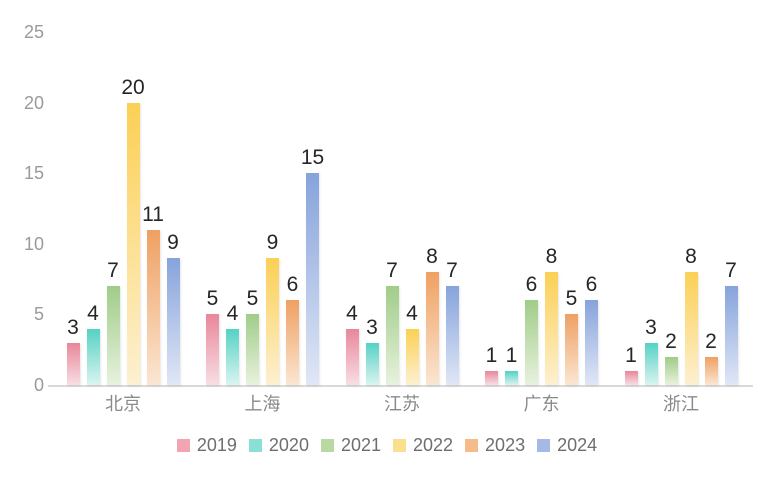 The image size is (774, 480). Describe the element at coordinates (360, 445) in the screenshot. I see `legend-label: 2021` at that location.